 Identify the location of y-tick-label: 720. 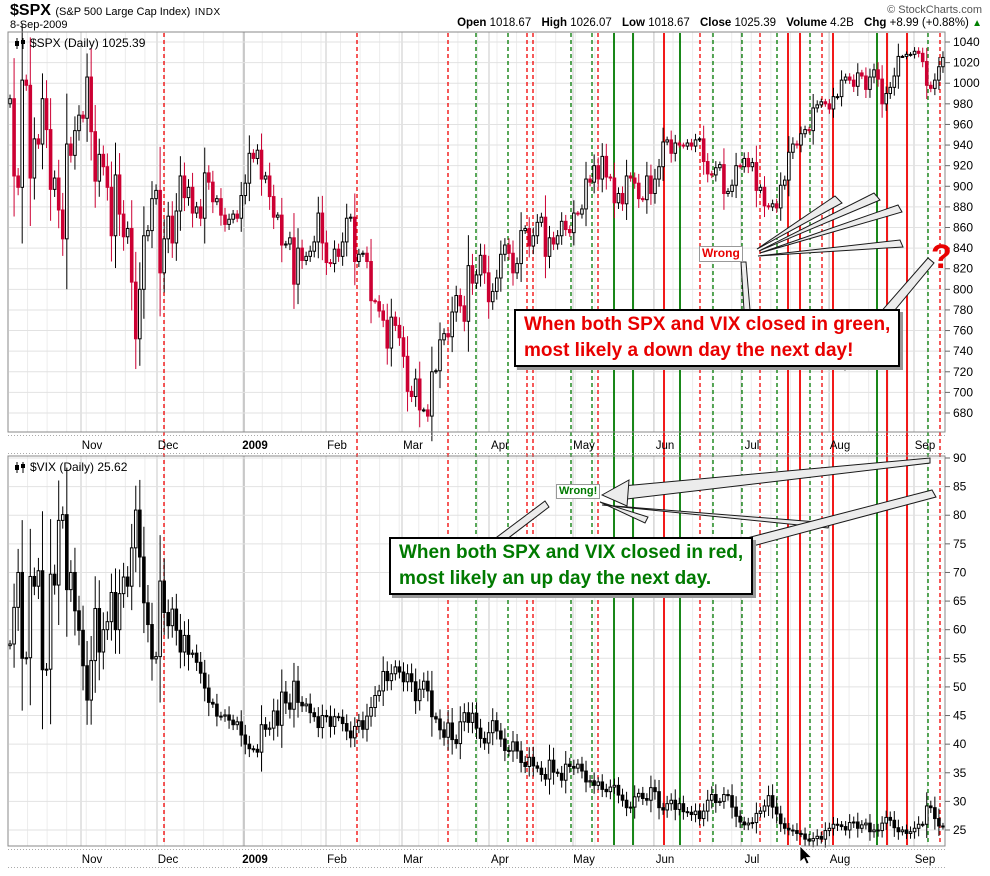
(963, 372).